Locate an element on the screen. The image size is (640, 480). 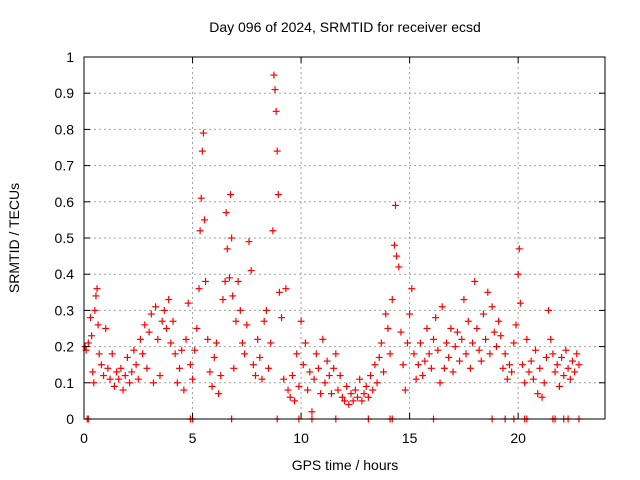
y-tick-label: 0.2 is located at coordinates (65, 347).